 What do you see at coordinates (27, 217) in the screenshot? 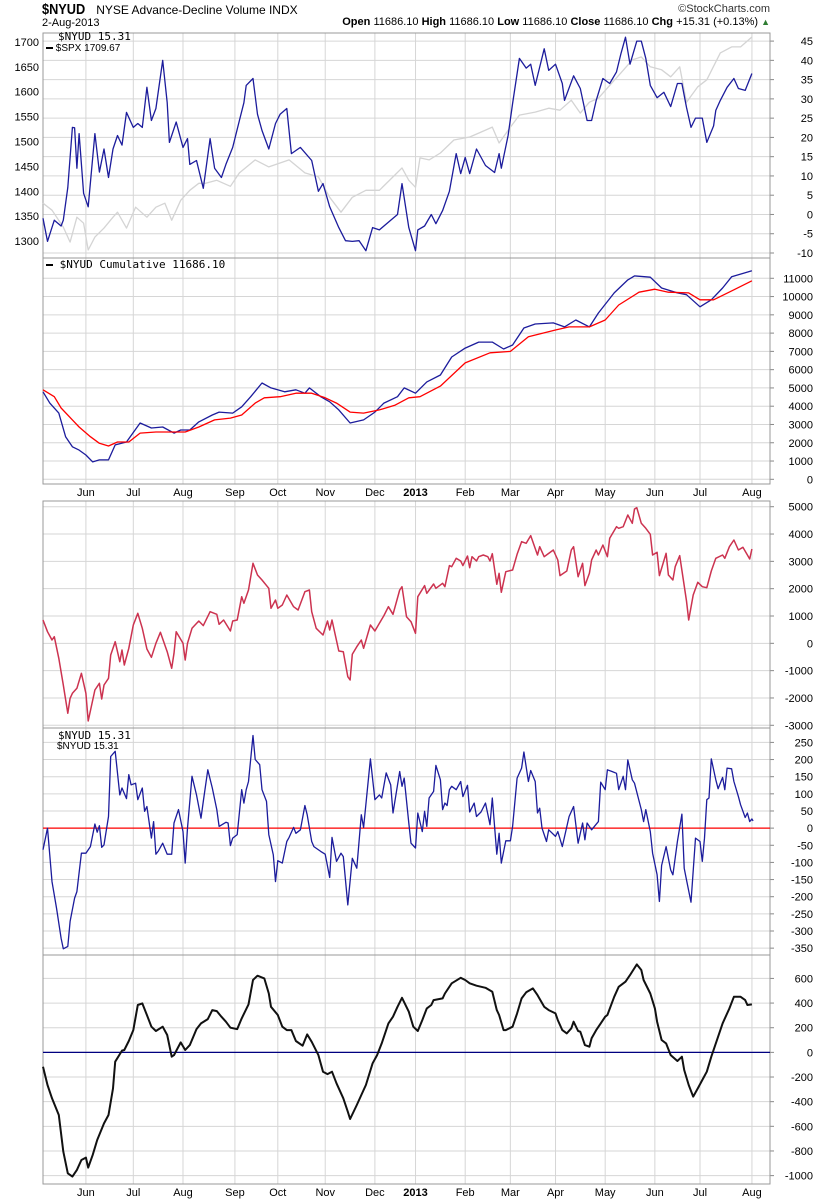
I see `y-tick-label-left: 1350` at bounding box center [27, 217].